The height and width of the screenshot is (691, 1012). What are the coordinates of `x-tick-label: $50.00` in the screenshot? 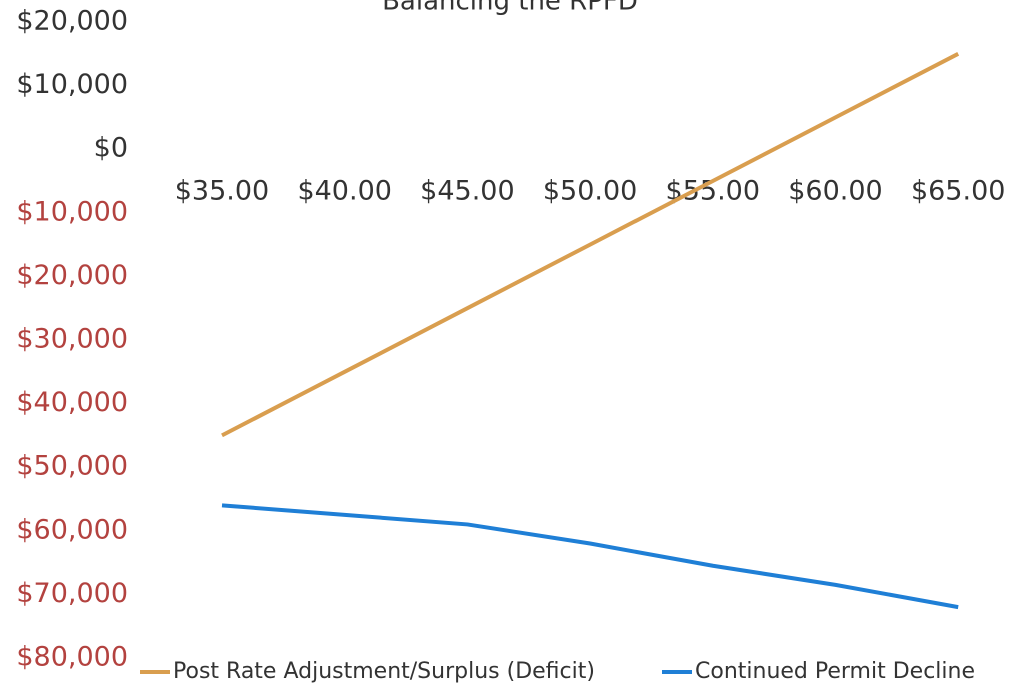 It's located at (590, 191).